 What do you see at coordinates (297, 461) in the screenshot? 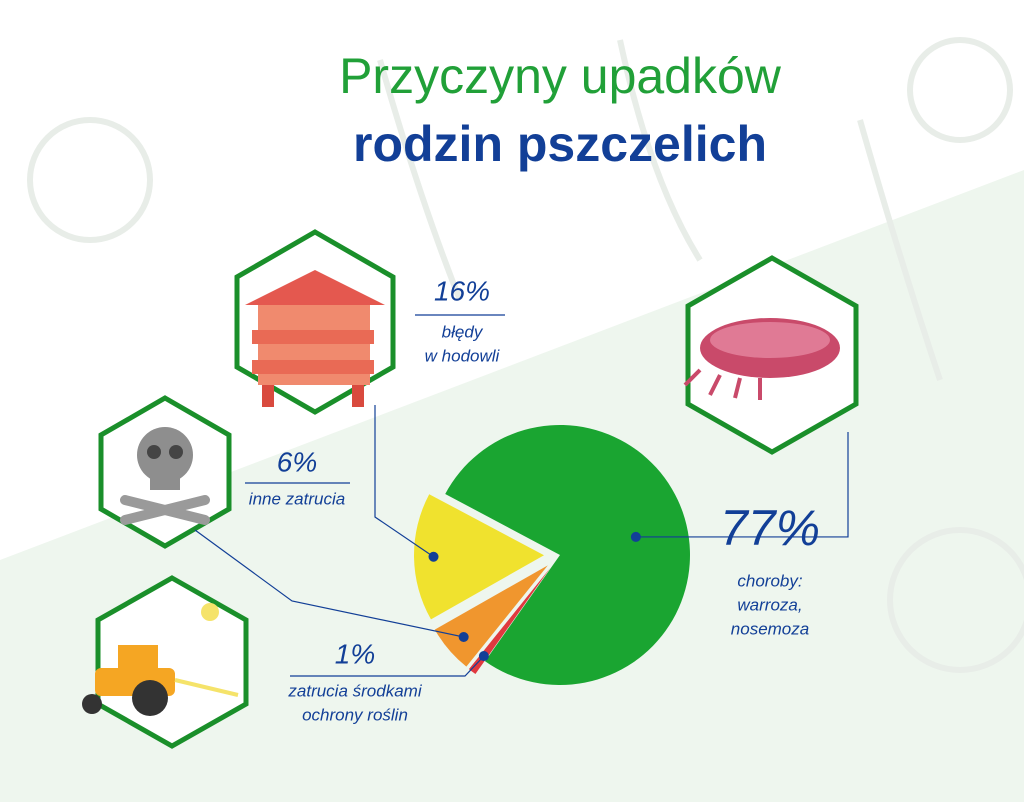
I see `value-label: 6%` at bounding box center [297, 461].